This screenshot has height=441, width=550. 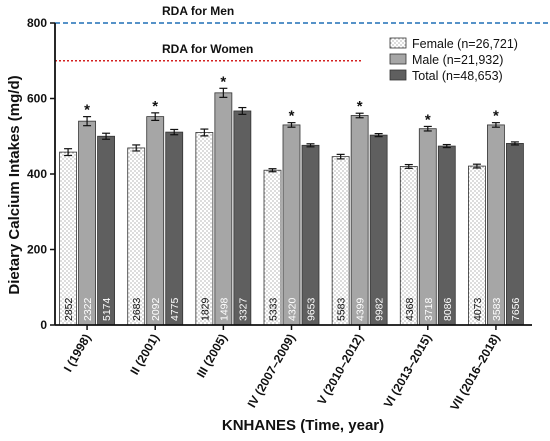 What do you see at coordinates (497, 309) in the screenshot?
I see `bar-count-label: 3583` at bounding box center [497, 309].